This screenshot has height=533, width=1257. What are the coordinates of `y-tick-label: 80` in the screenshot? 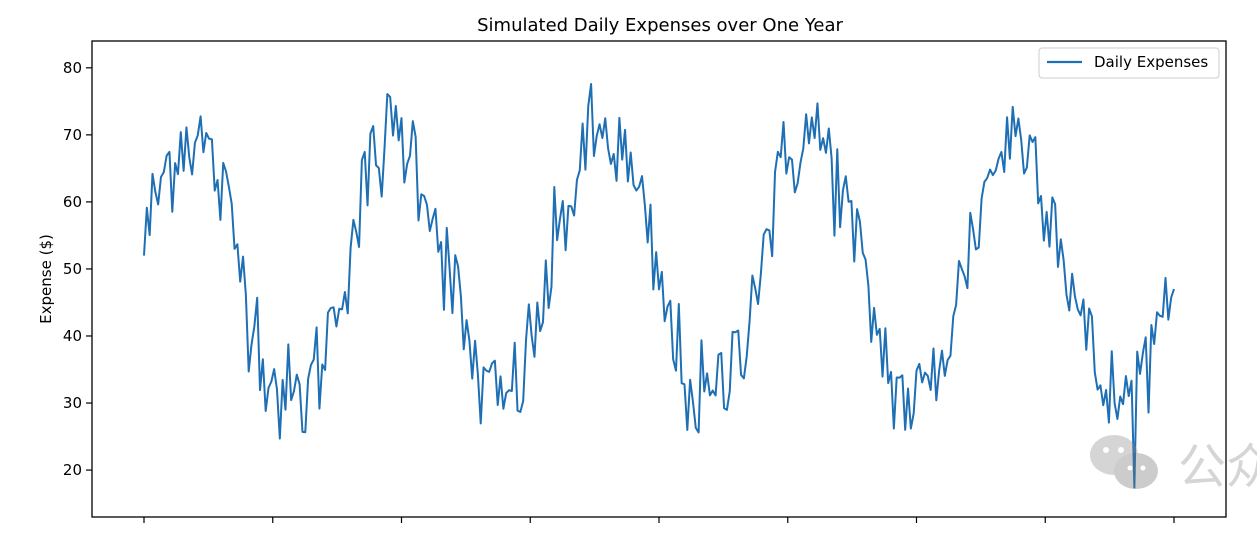 It's located at (72, 68).